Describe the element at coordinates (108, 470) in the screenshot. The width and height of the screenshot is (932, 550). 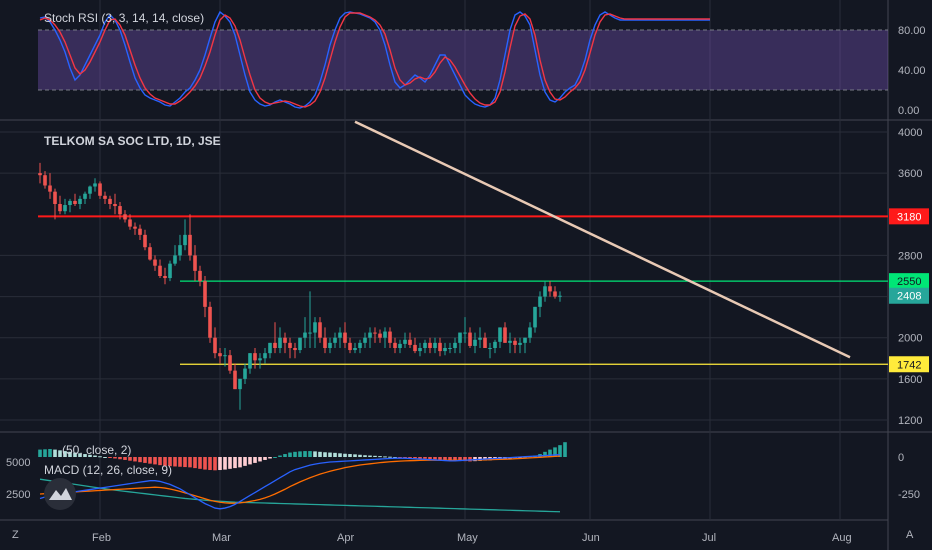
I see `macd-label: MACD (12, 26, close, 9)` at that location.